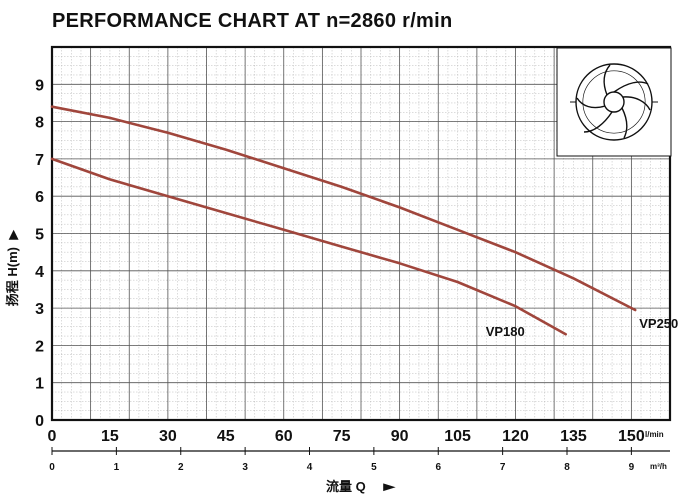 The width and height of the screenshot is (688, 502). Describe the element at coordinates (39, 384) in the screenshot. I see `y-tick-label: 1` at that location.